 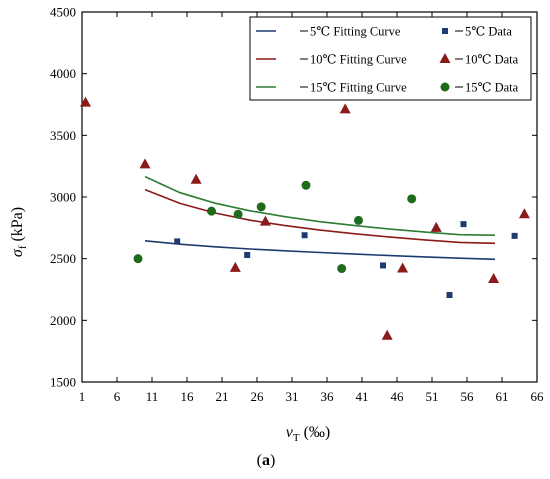 I want to click on x-tick-label: 31, so click(x=292, y=396).